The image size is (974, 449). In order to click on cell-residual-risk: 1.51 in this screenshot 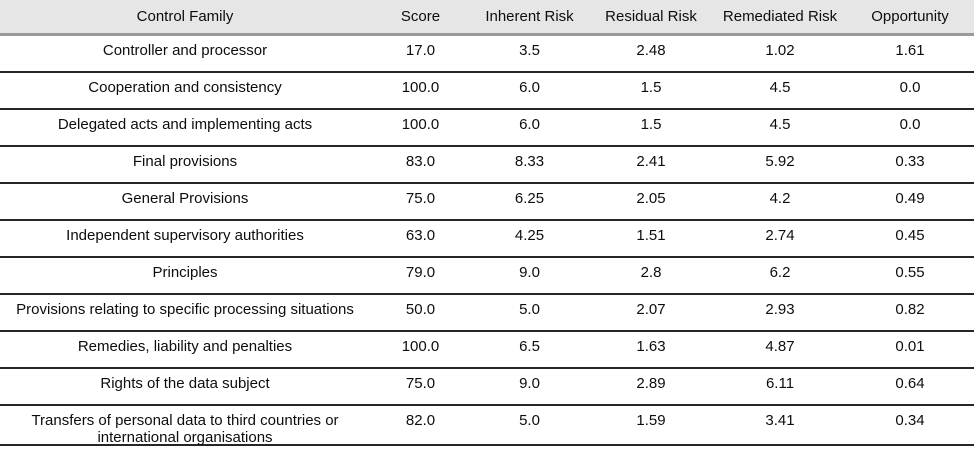, I will do `click(651, 238)`.